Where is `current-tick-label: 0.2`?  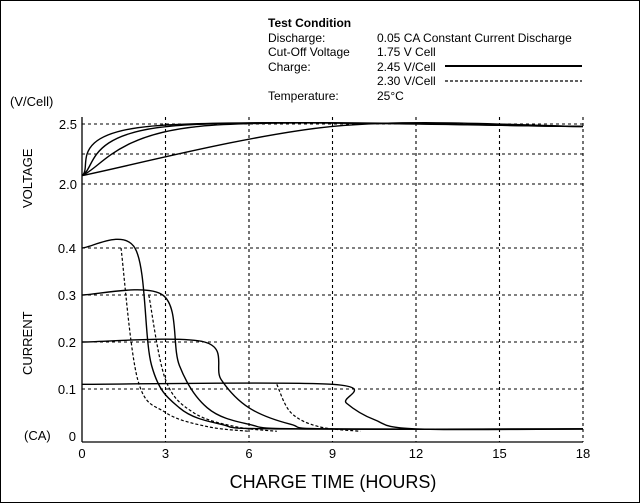
current-tick-label: 0.2 is located at coordinates (67, 342).